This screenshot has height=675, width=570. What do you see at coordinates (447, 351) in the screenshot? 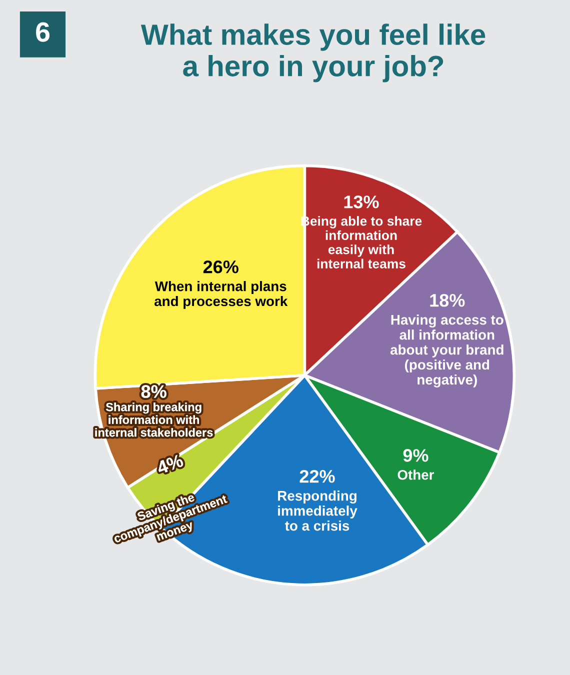
I see `slice-label: Having access to all information about your brand (positive and negative)` at bounding box center [447, 351].